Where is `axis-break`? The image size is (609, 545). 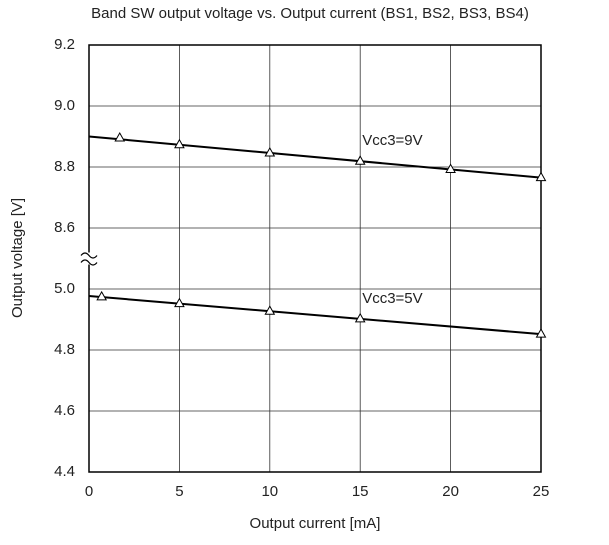
axis-break is located at coordinates (89, 259).